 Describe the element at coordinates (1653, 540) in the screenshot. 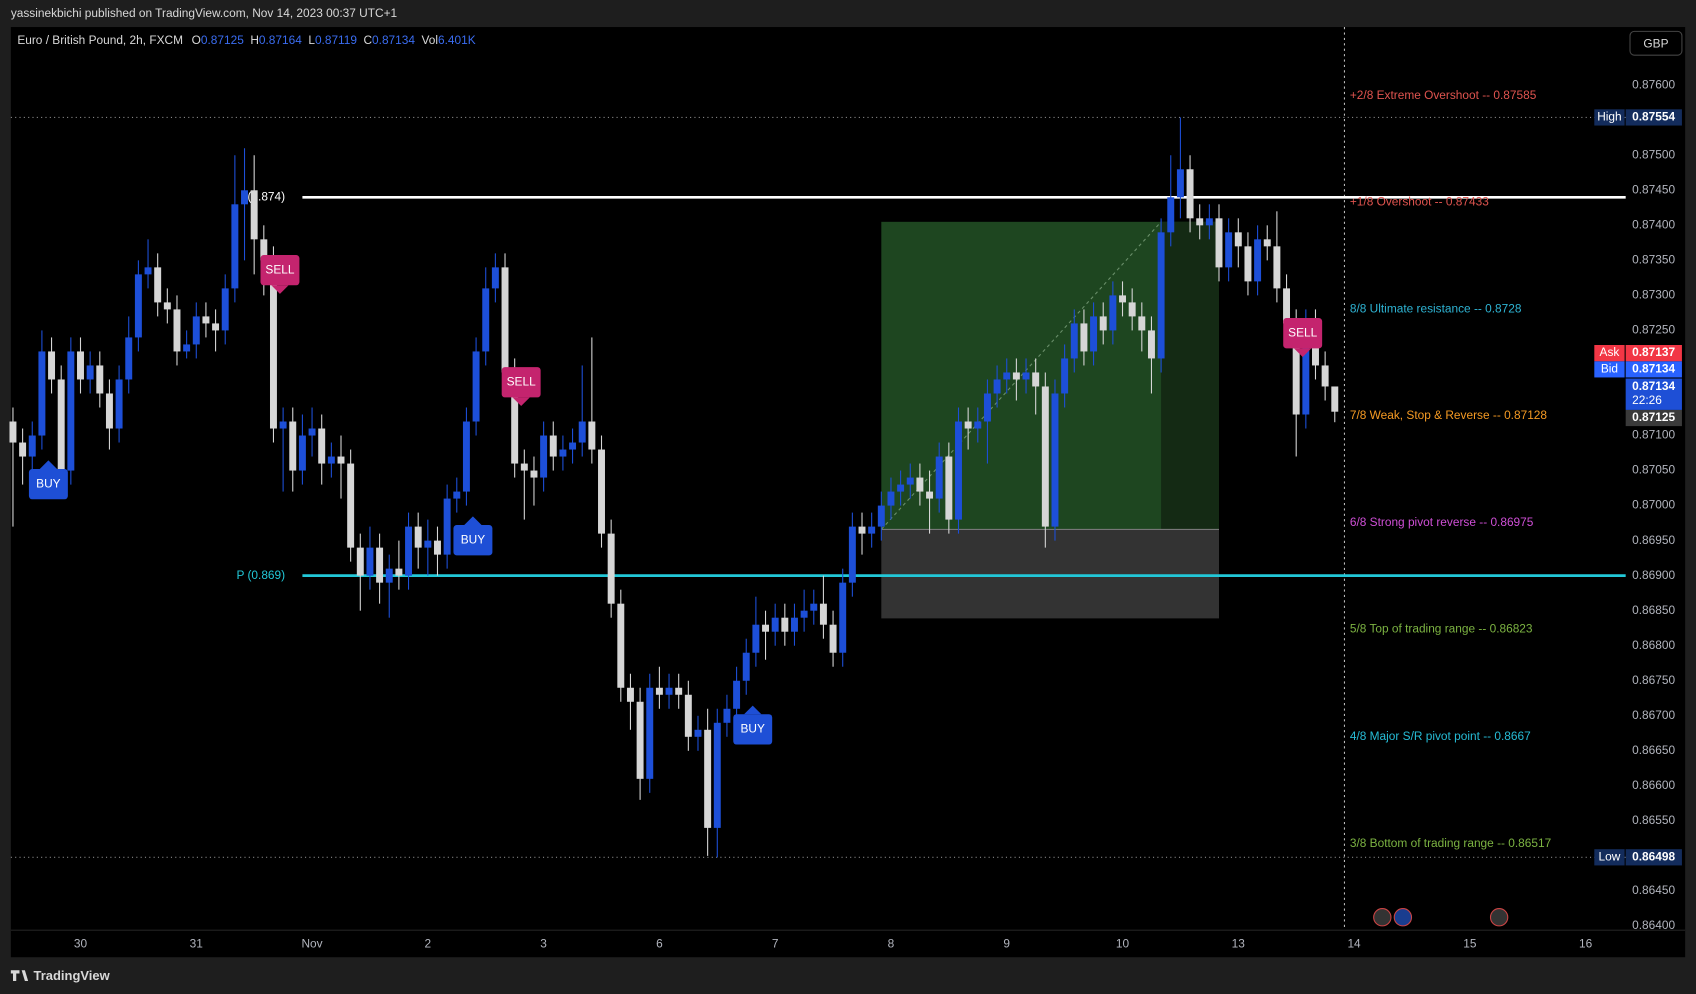

I see `y-tick-label: 0.86950` at that location.